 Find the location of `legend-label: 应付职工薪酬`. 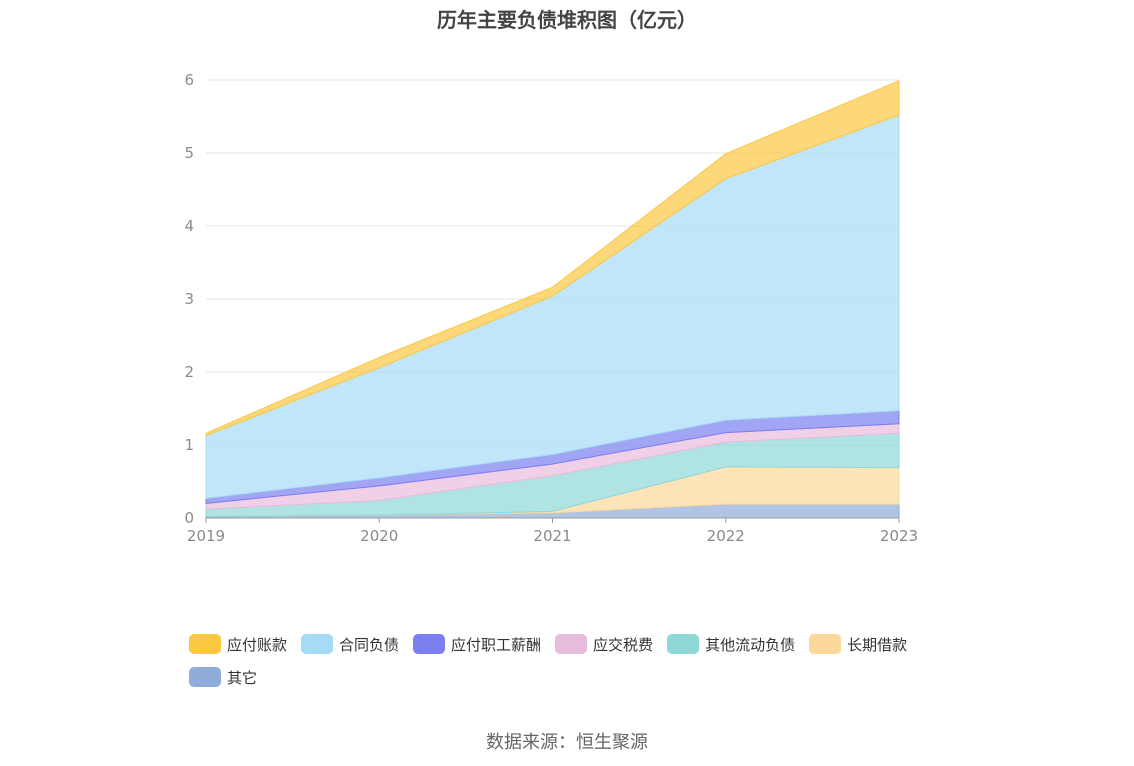

legend-label: 应付职工薪酬 is located at coordinates (496, 644).